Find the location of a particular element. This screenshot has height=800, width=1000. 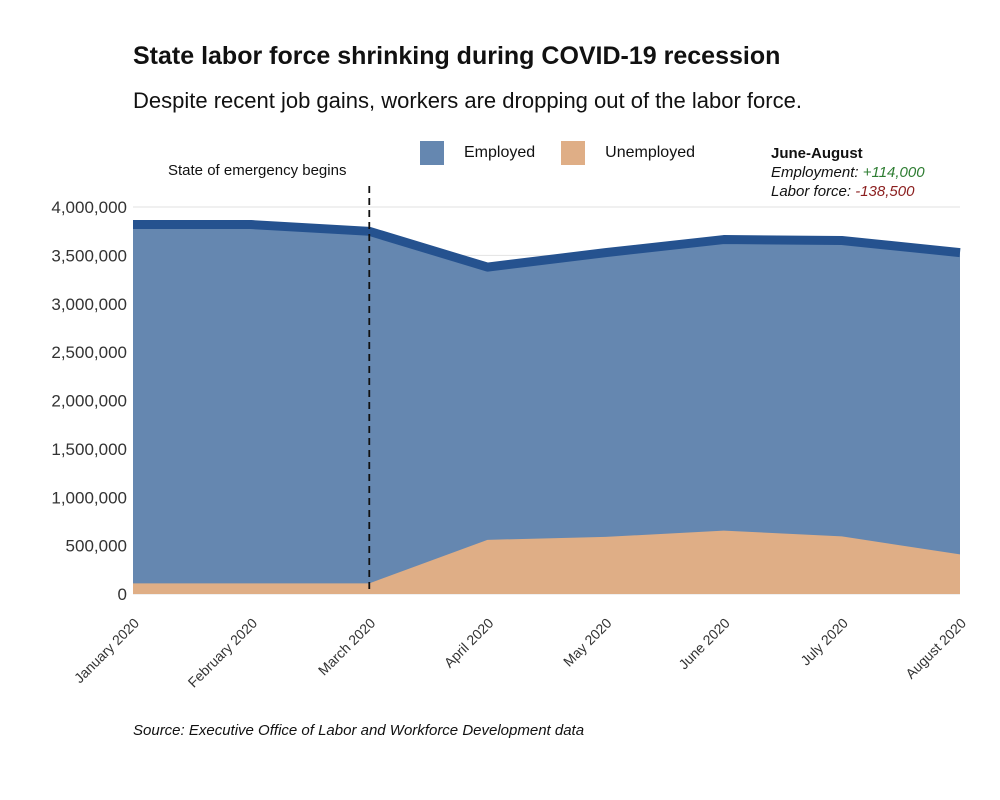

x-tick-label: March 2020 is located at coordinates (347, 647).